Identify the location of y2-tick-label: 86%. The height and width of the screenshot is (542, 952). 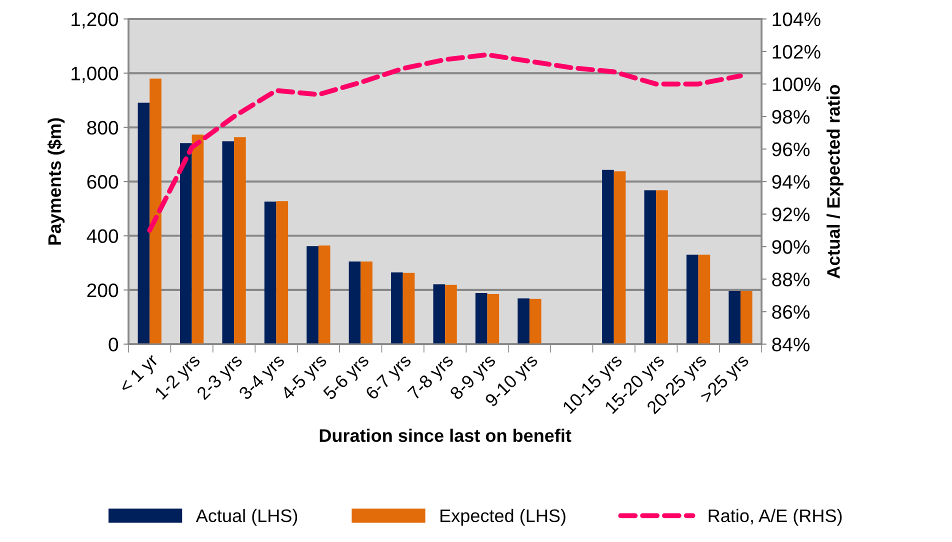
(791, 312).